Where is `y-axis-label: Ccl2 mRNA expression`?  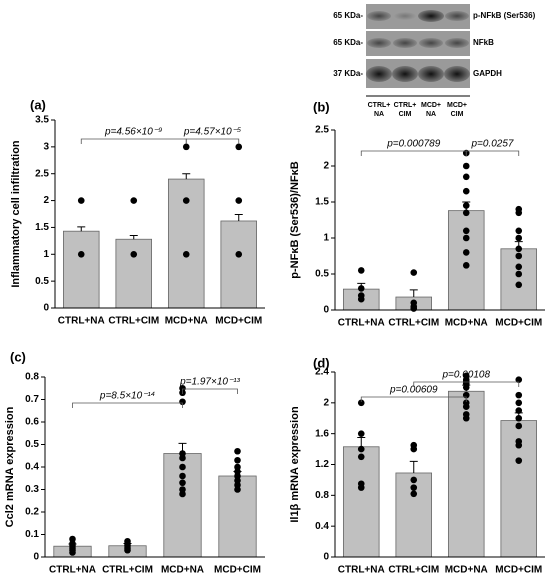
y-axis-label: Ccl2 mRNA expression is located at coordinates (10, 466).